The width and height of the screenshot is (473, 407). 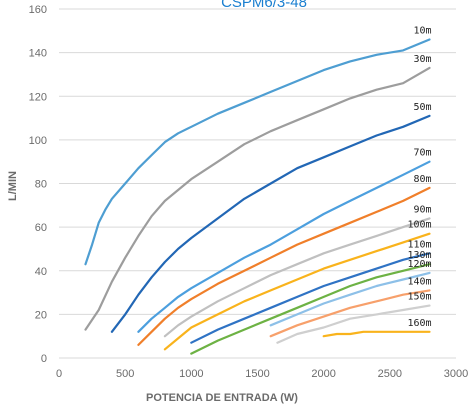 I want to click on y-tick-label: 100, so click(x=38, y=141).